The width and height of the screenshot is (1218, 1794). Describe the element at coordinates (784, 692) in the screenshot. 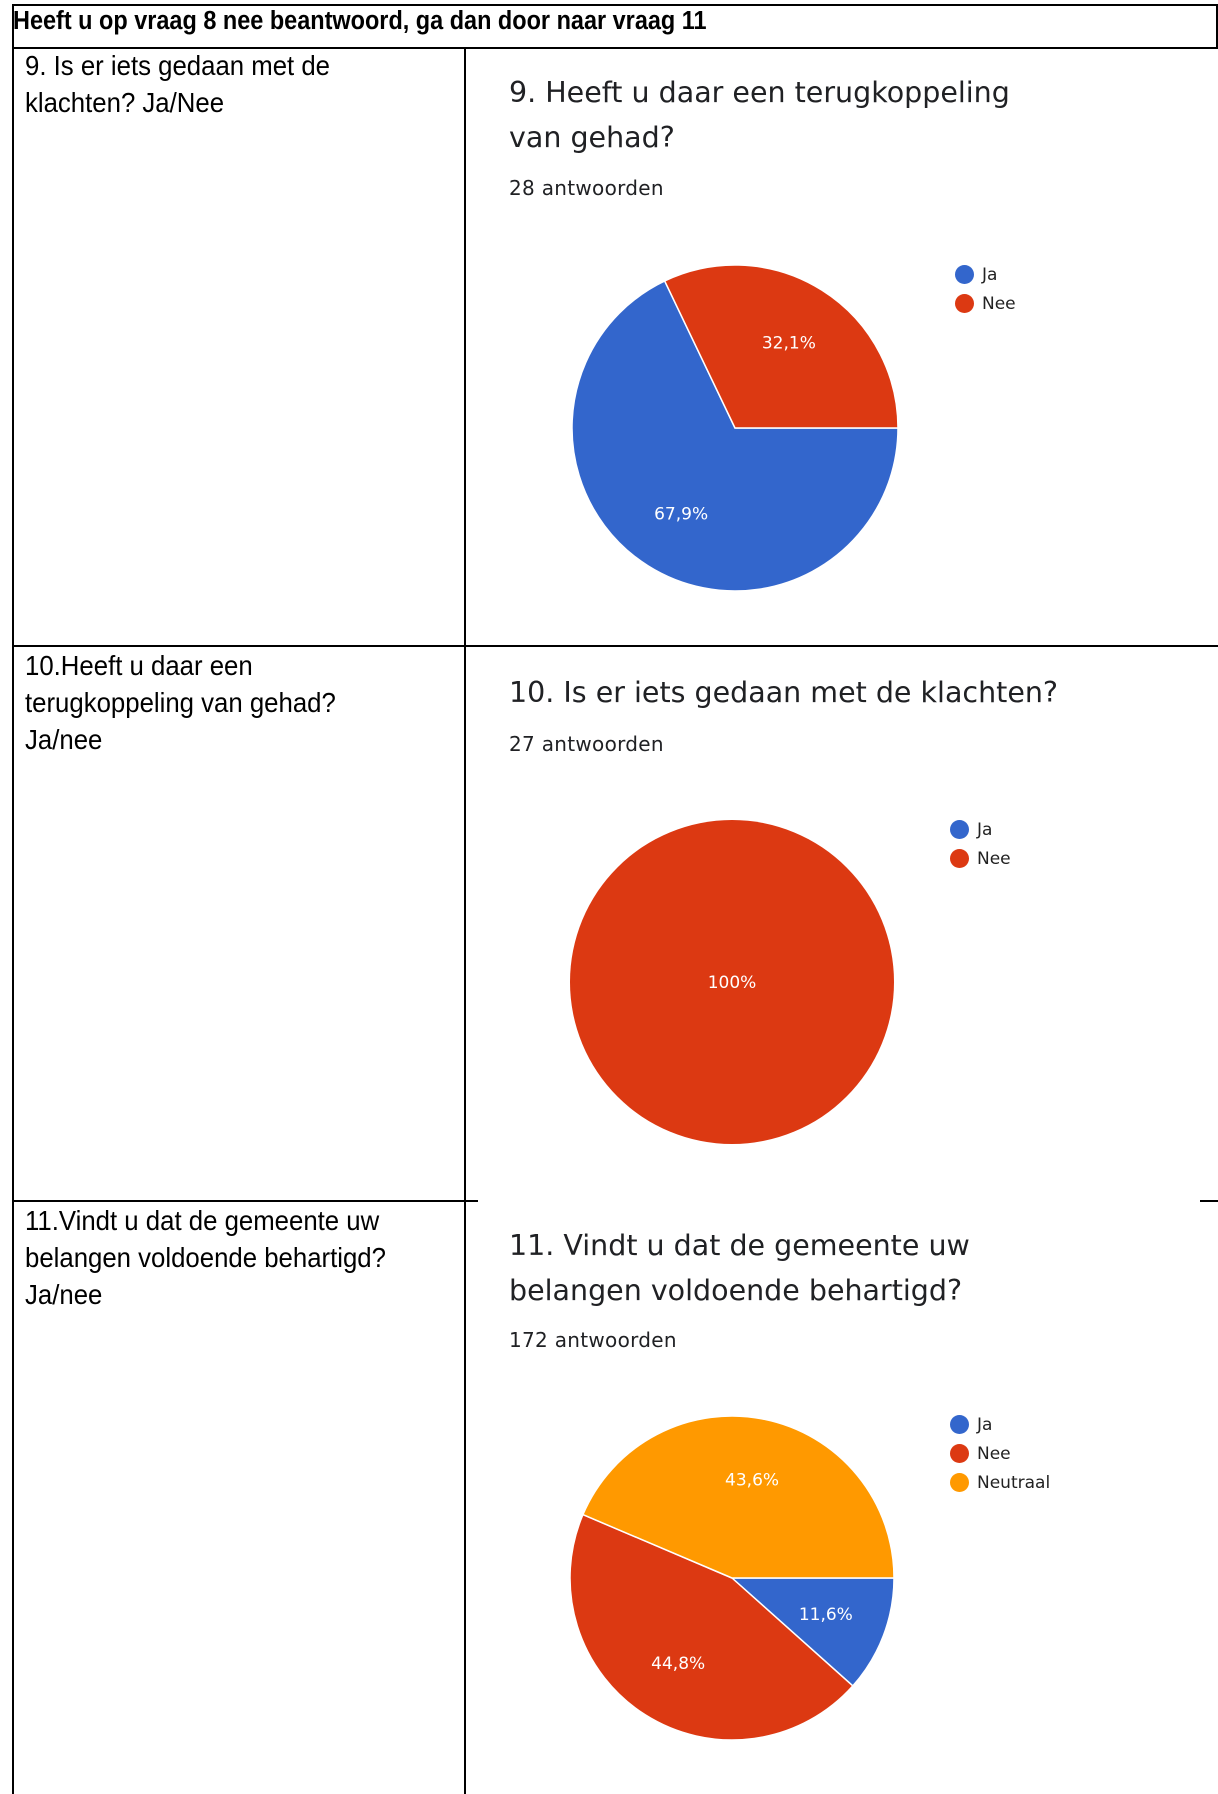

I see `chart-title-10: 10. Is er iets gedaan met de klachten?` at that location.